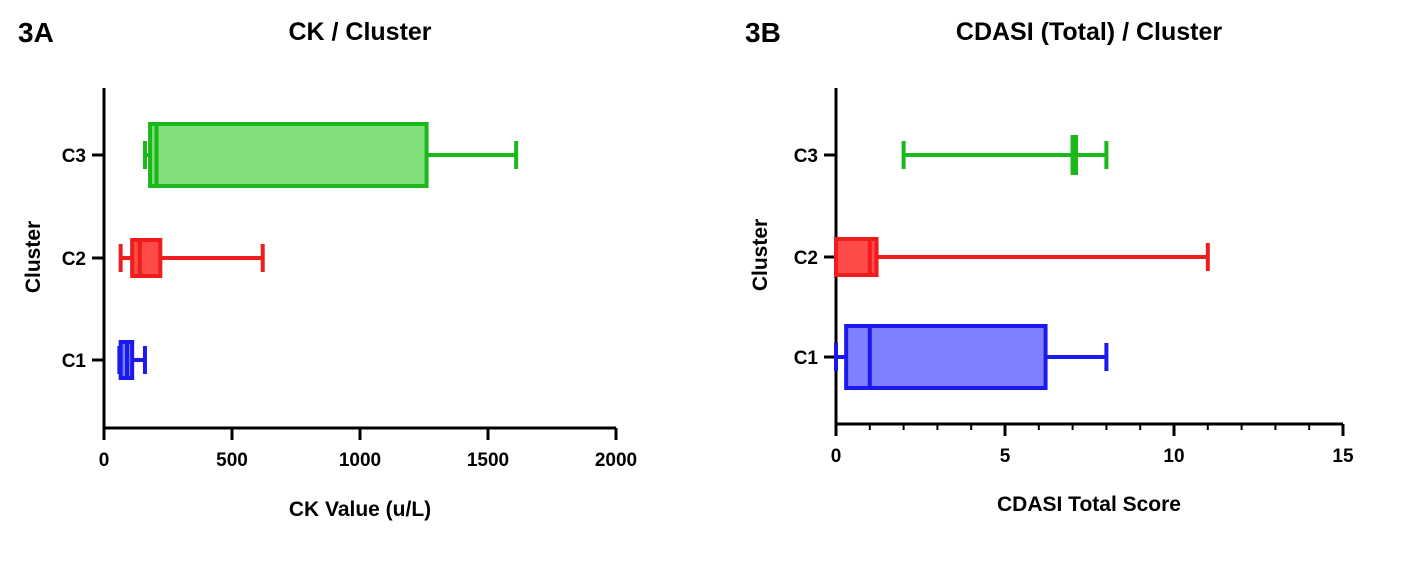  What do you see at coordinates (360, 509) in the screenshot?
I see `x-axis-label: CK Value (u/L)` at bounding box center [360, 509].